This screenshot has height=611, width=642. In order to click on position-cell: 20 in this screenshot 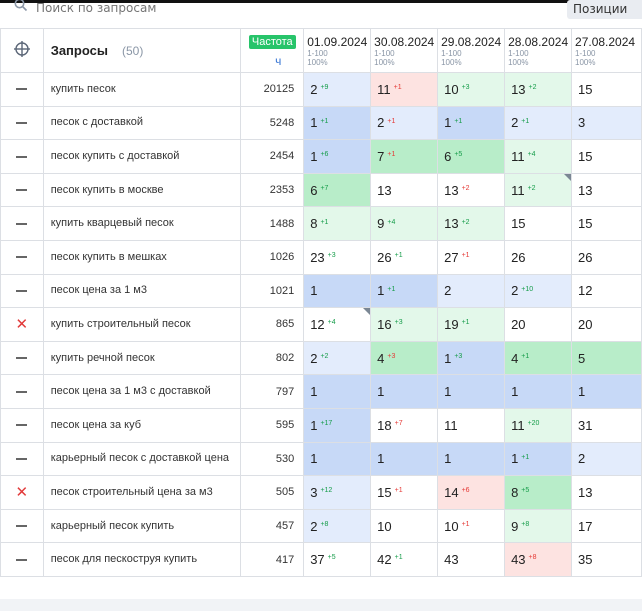, I will do `click(606, 324)`.